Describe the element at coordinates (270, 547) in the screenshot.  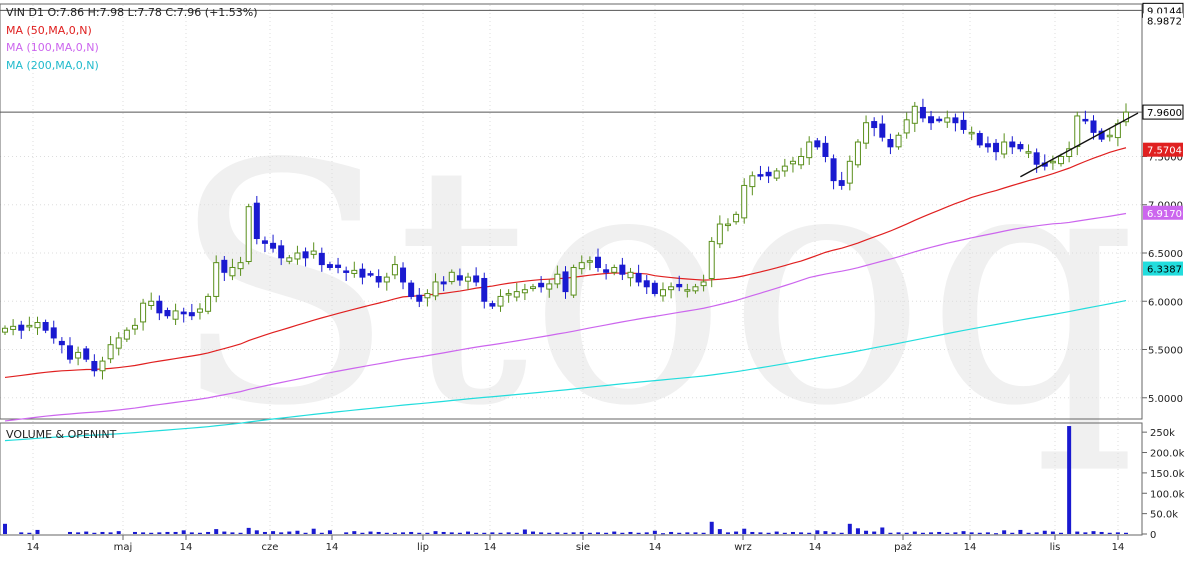
I see `x-tick-label: cze` at that location.